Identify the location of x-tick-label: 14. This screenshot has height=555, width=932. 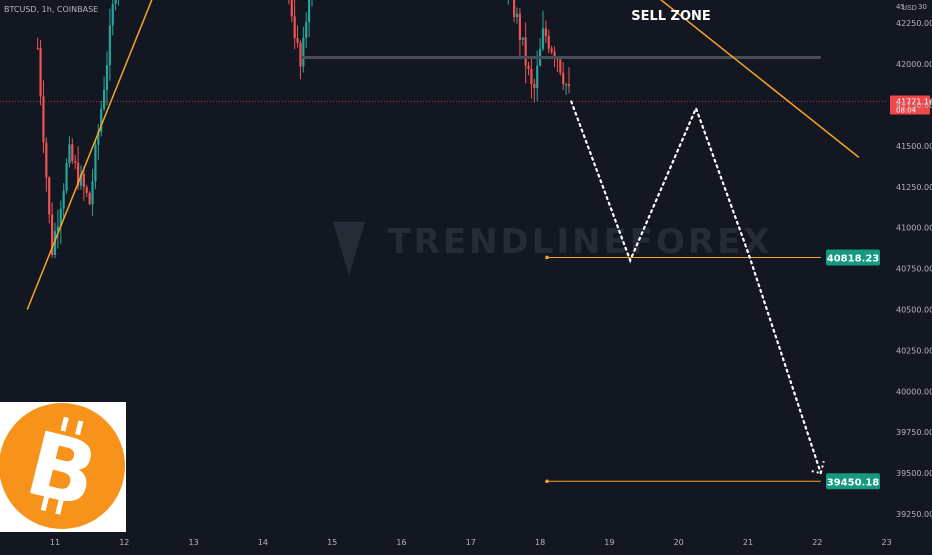
(263, 542).